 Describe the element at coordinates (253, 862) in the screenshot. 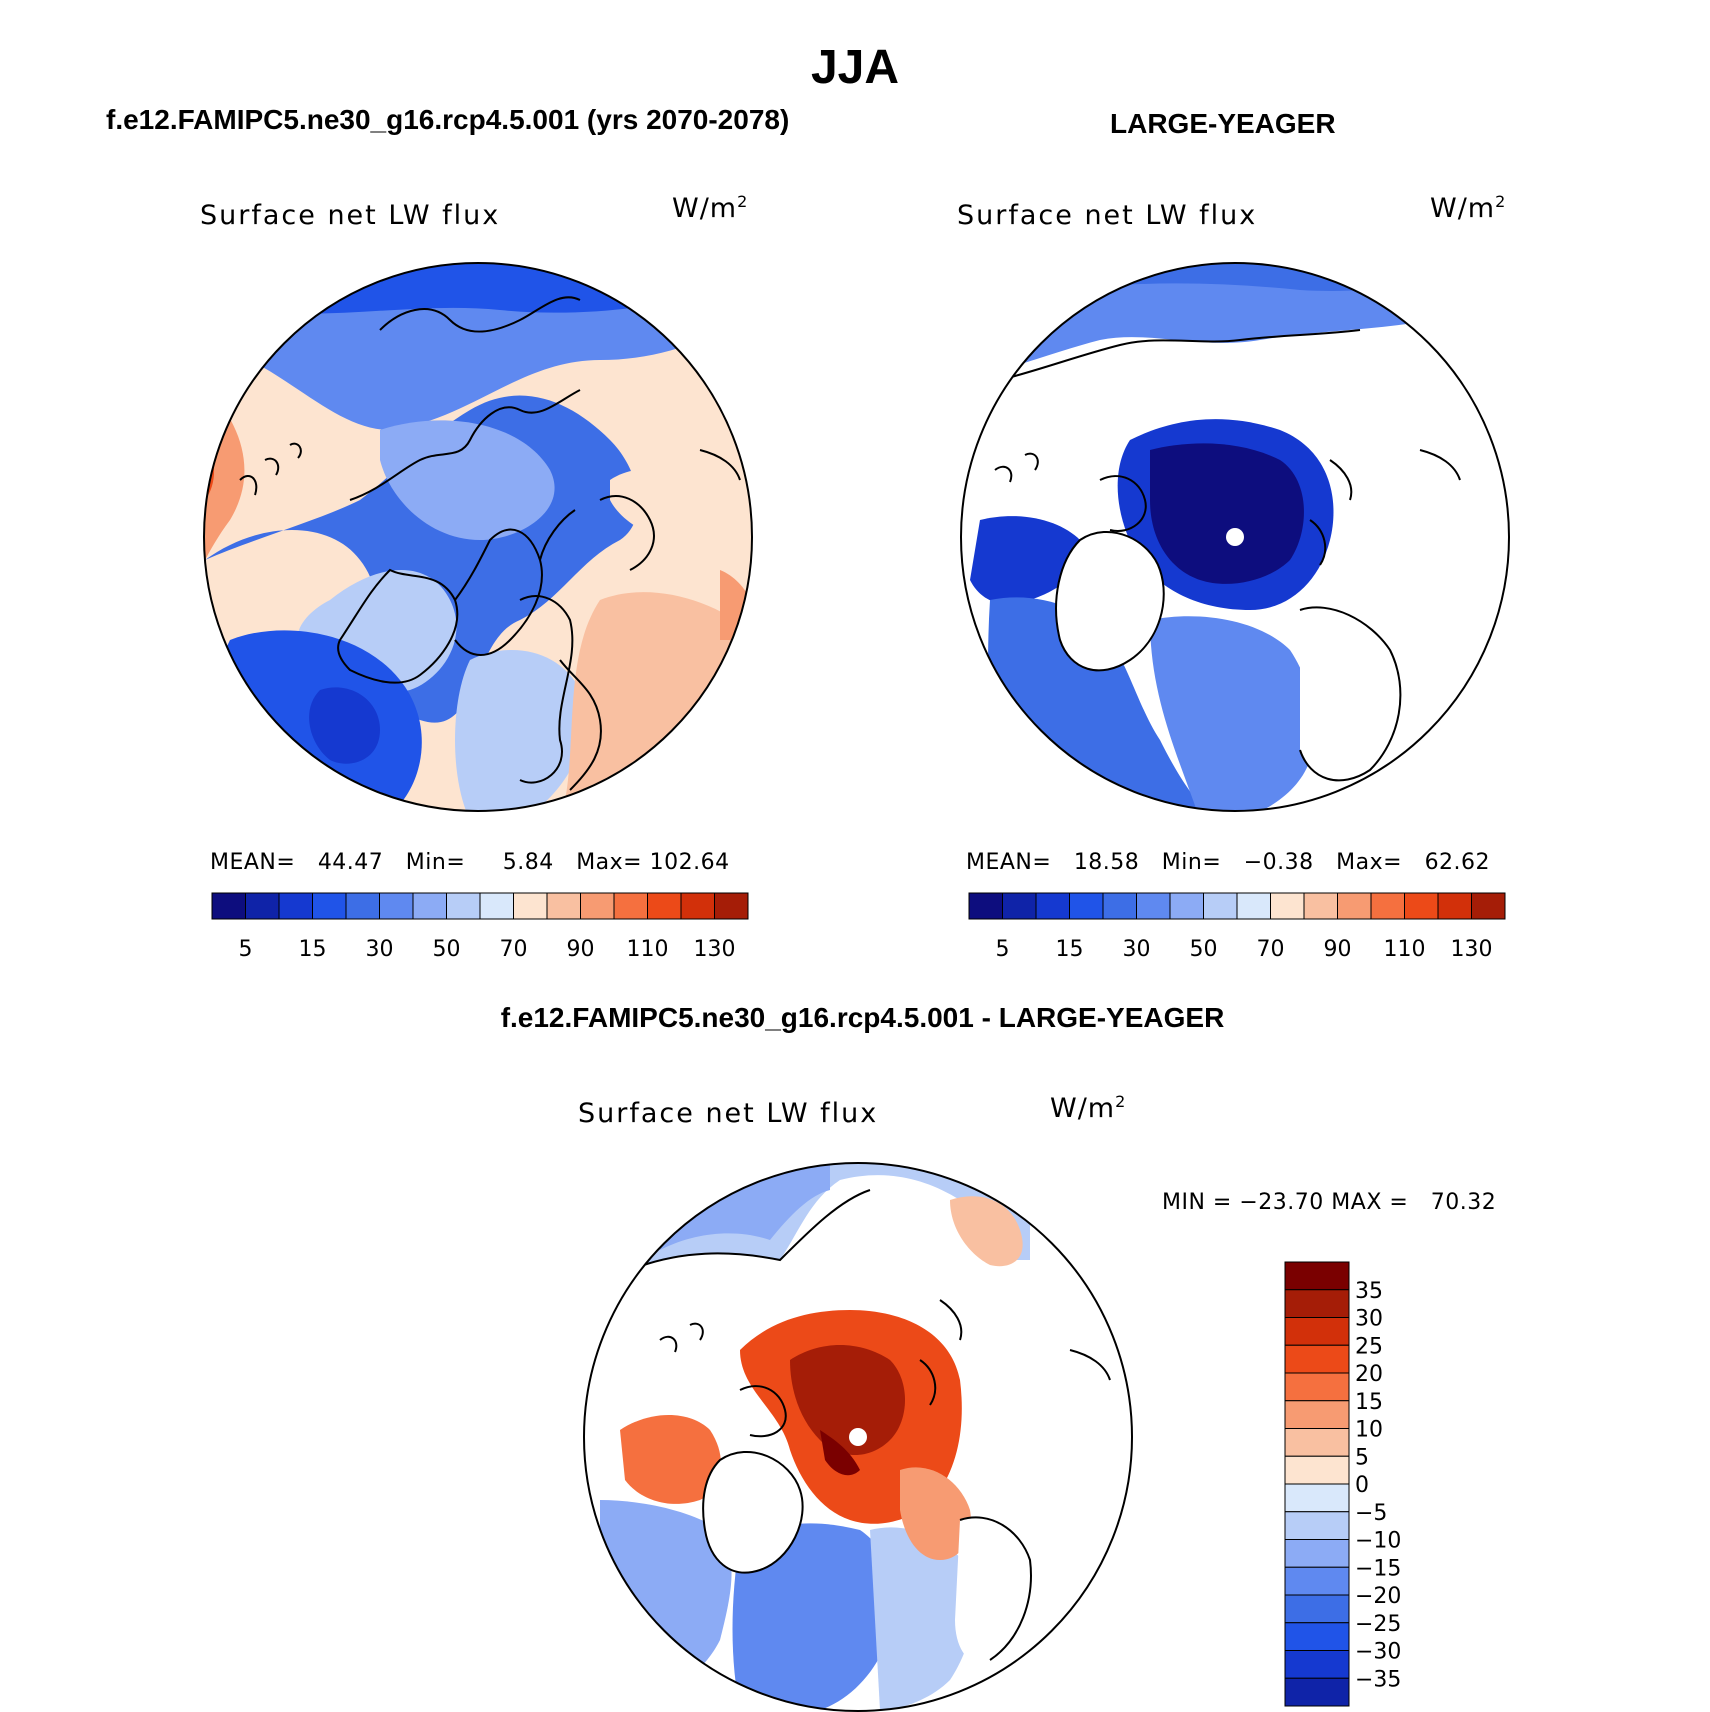

I see `left-mean-label: MEAN=` at that location.